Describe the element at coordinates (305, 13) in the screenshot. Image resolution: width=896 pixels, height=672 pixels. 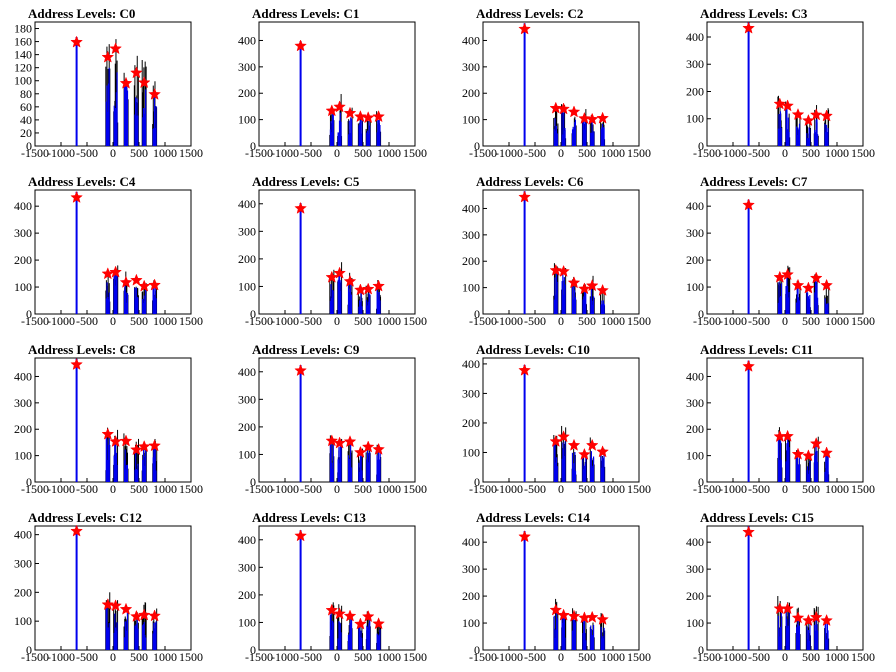
I see `chart-title: Address Levels: C1` at that location.